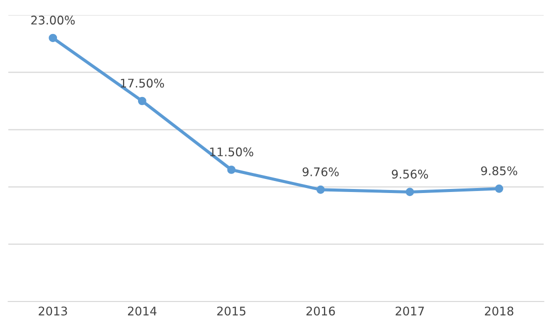  Describe the element at coordinates (499, 171) in the screenshot. I see `data-label: 9.85%` at that location.